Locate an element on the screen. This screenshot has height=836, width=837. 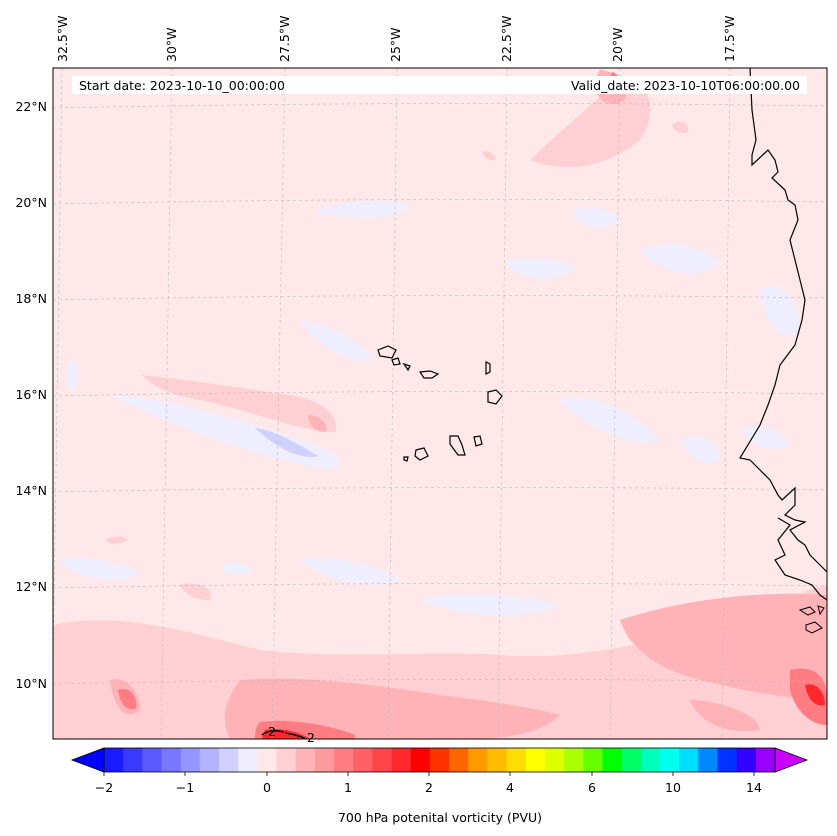
colorbar-tick-label: −1 is located at coordinates (185, 787).